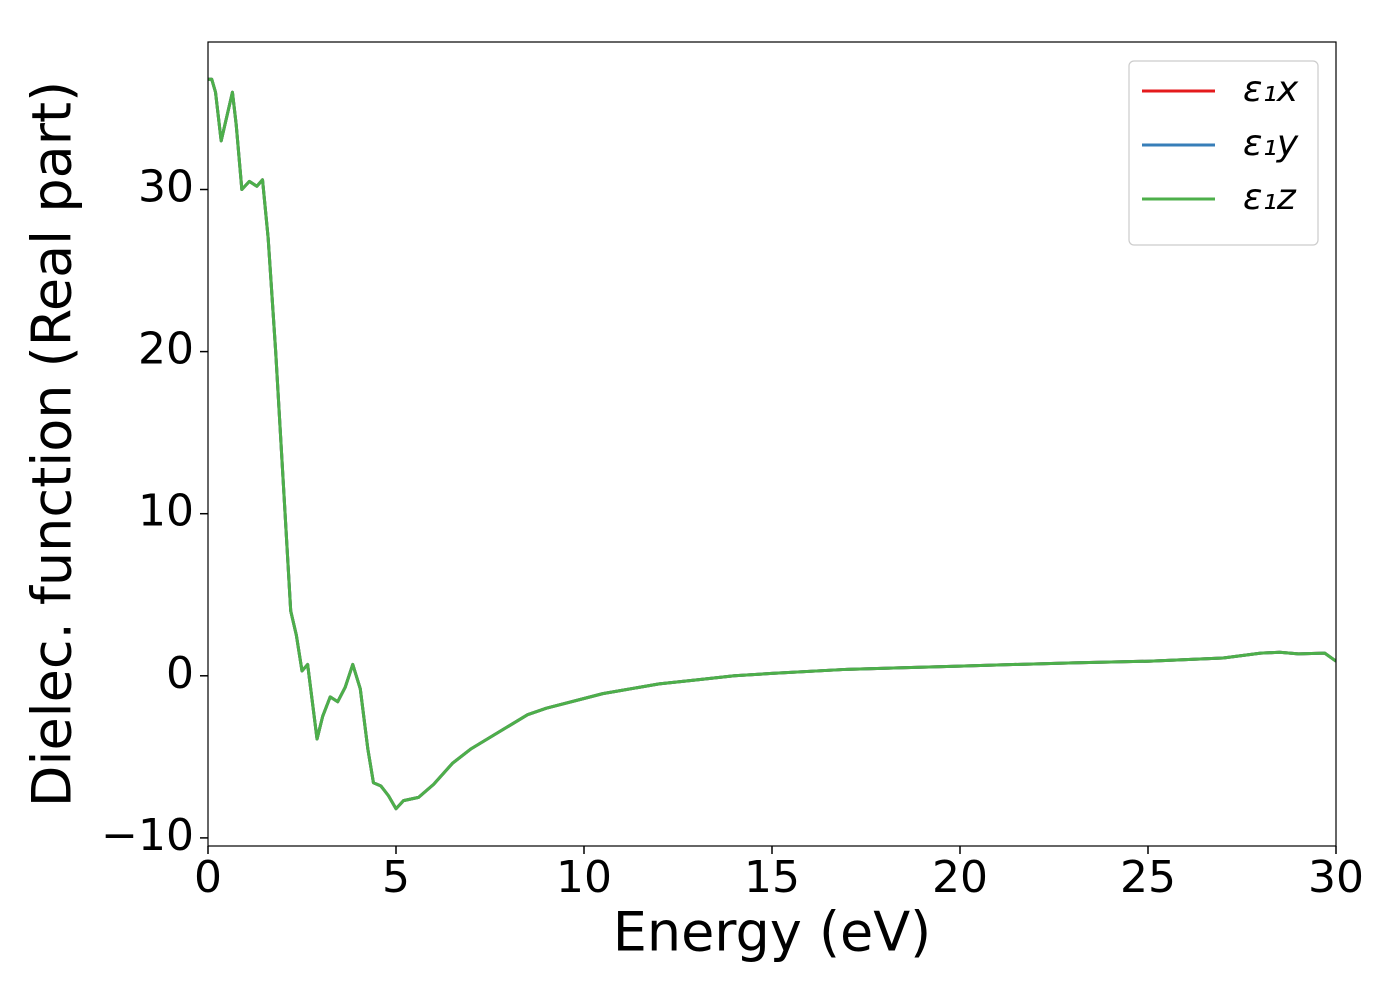 Image resolution: width=1400 pixels, height=1000 pixels. Describe the element at coordinates (960, 877) in the screenshot. I see `x-tick-label: 20` at that location.